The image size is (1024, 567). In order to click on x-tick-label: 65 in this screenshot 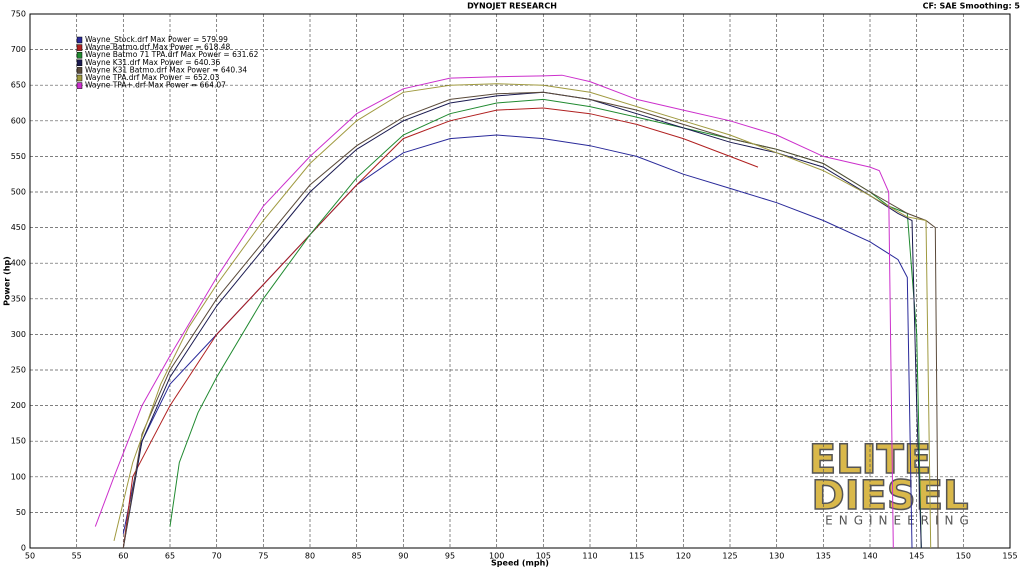, I will do `click(170, 556)`.